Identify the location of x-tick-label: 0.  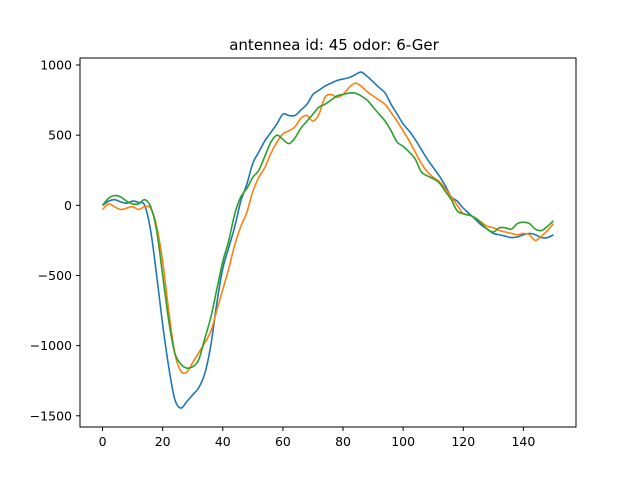
(103, 441).